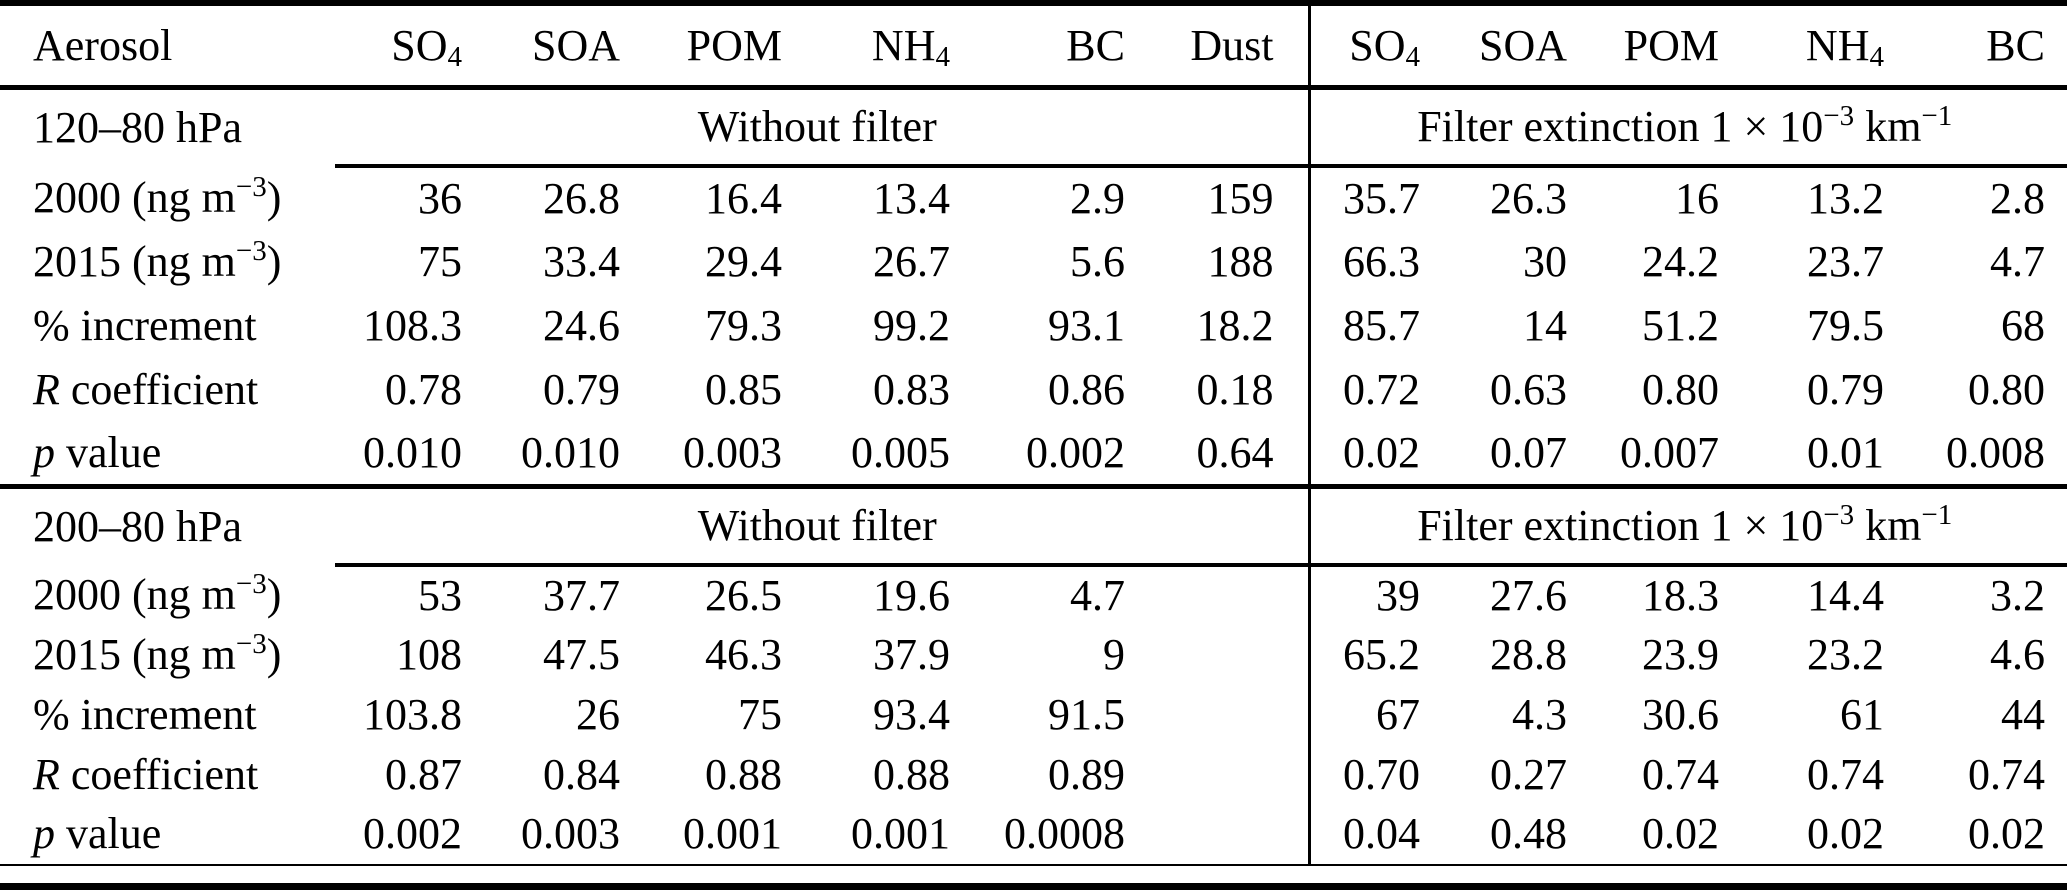  What do you see at coordinates (2017, 595) in the screenshot?
I see `table-cell: 3.2` at bounding box center [2017, 595].